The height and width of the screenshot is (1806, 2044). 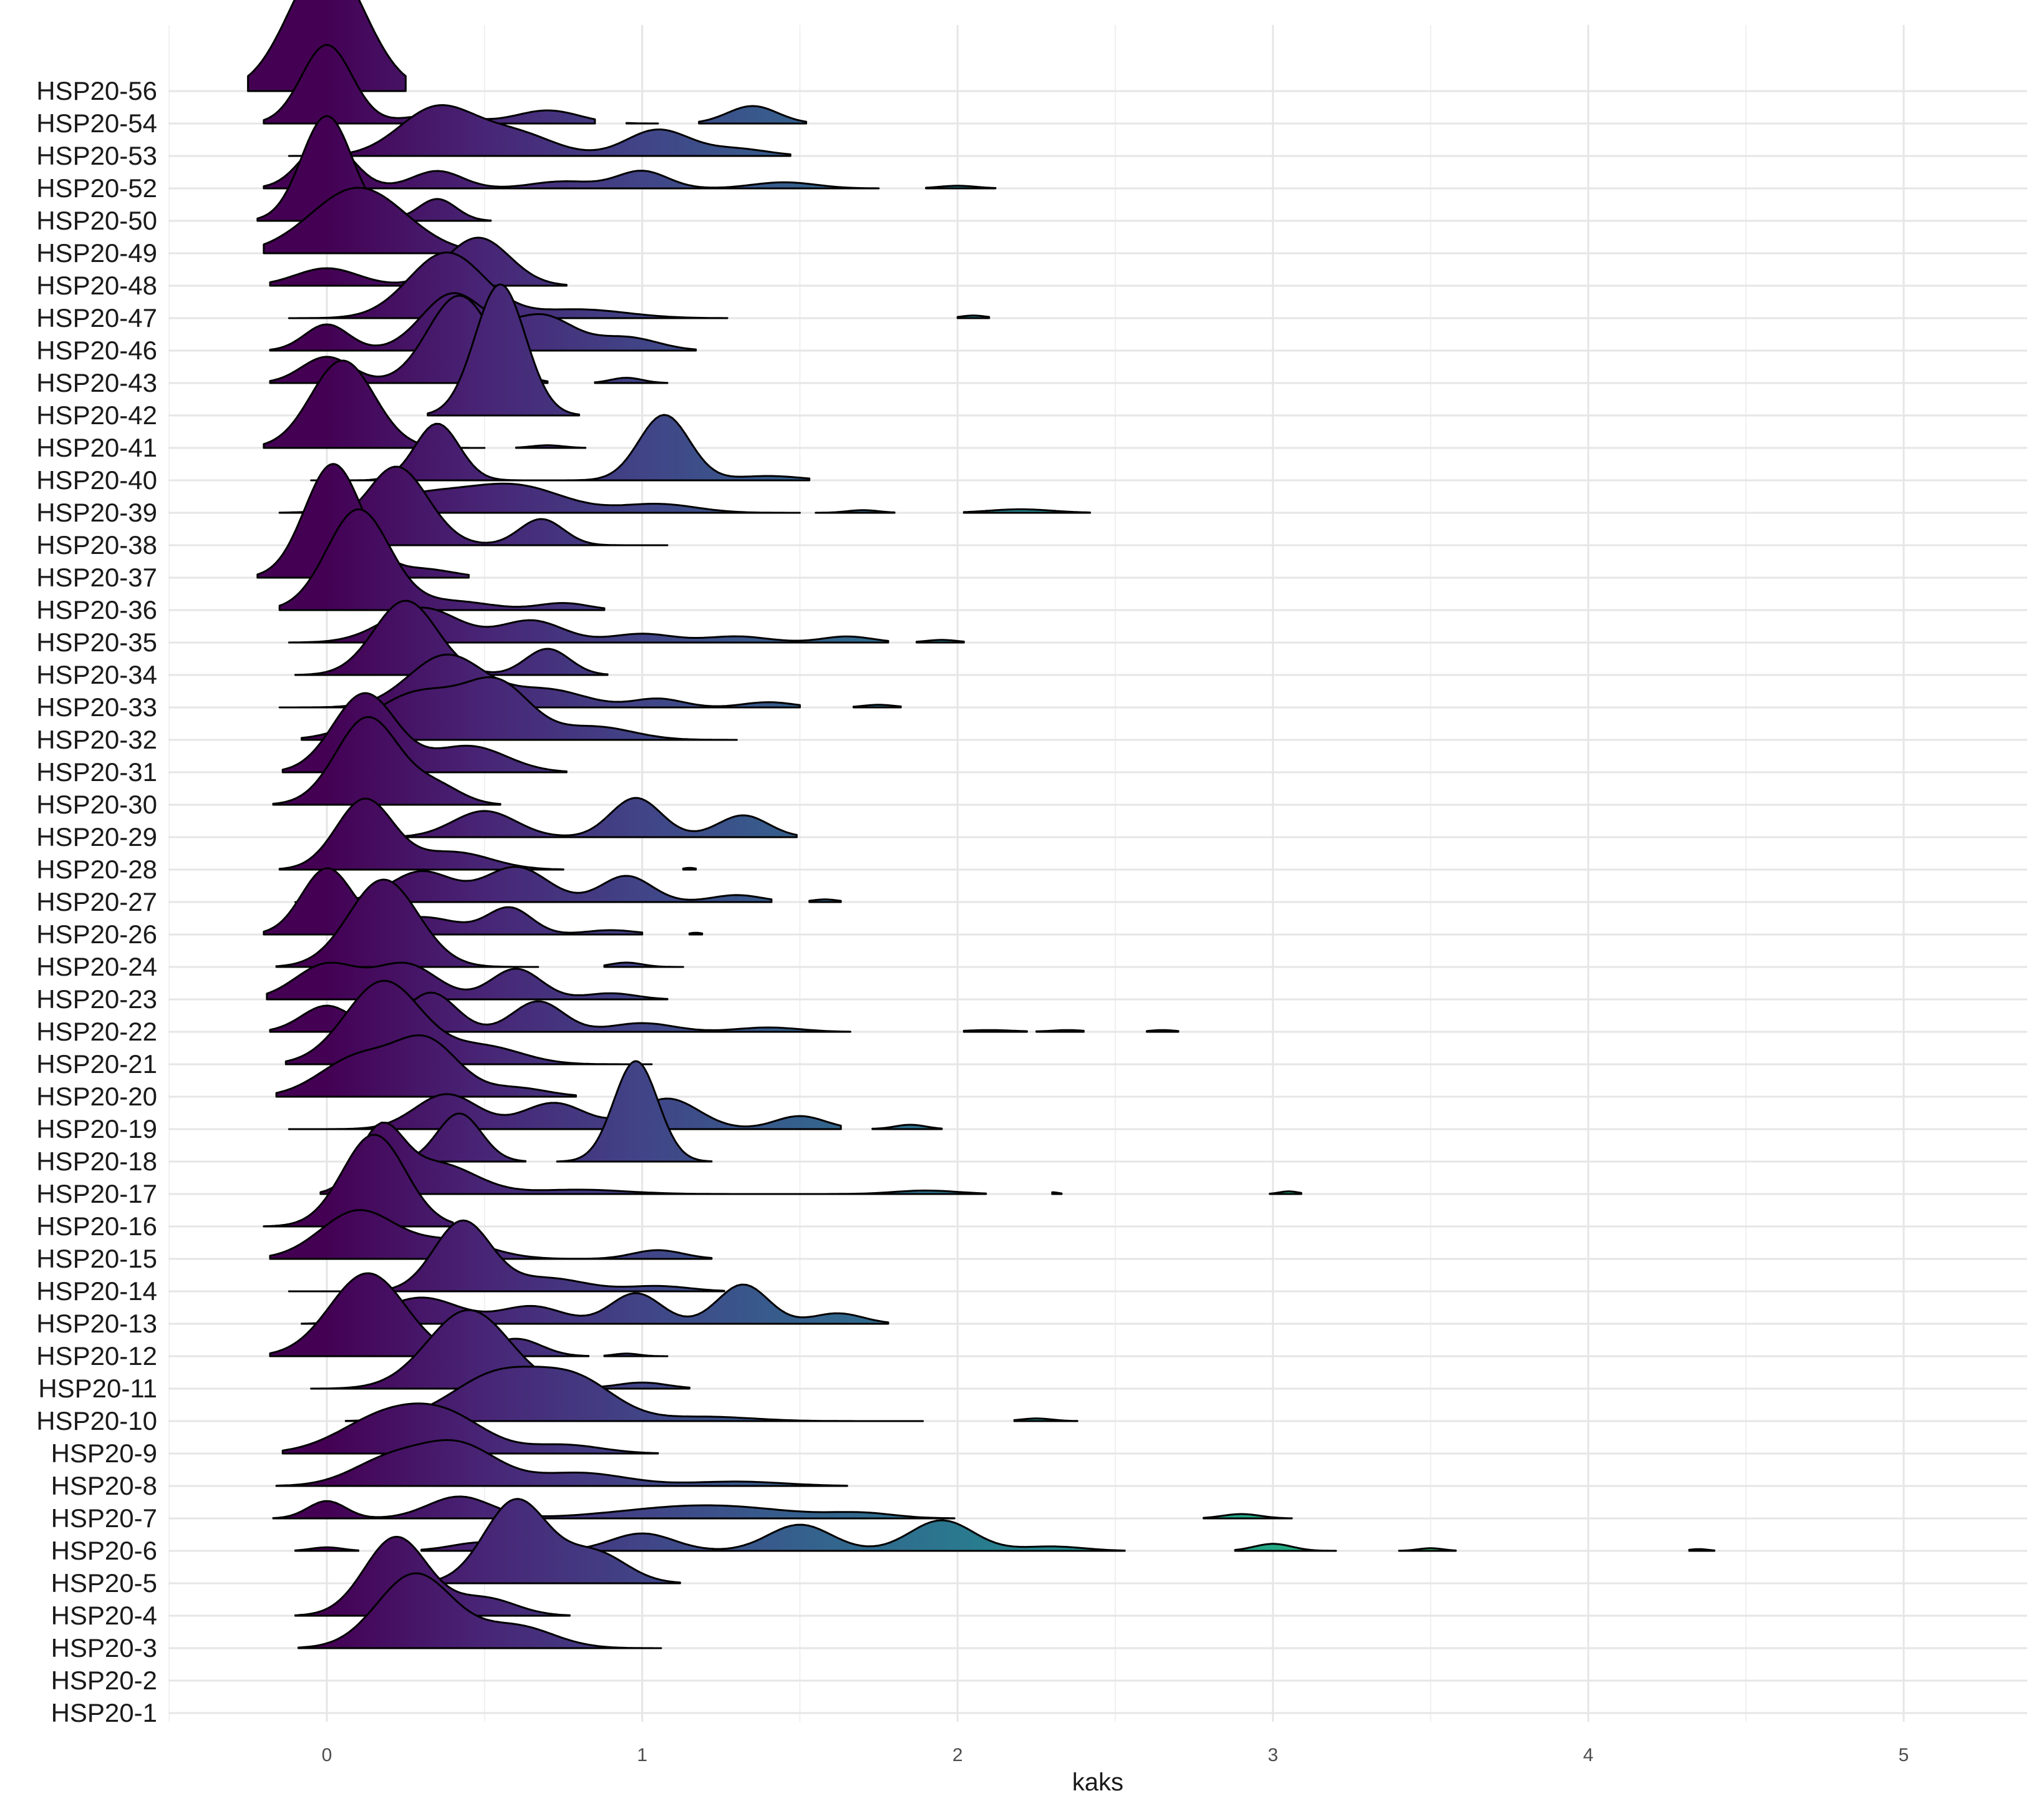 What do you see at coordinates (96, 707) in the screenshot?
I see `y-tick-label: HSP20-33` at bounding box center [96, 707].